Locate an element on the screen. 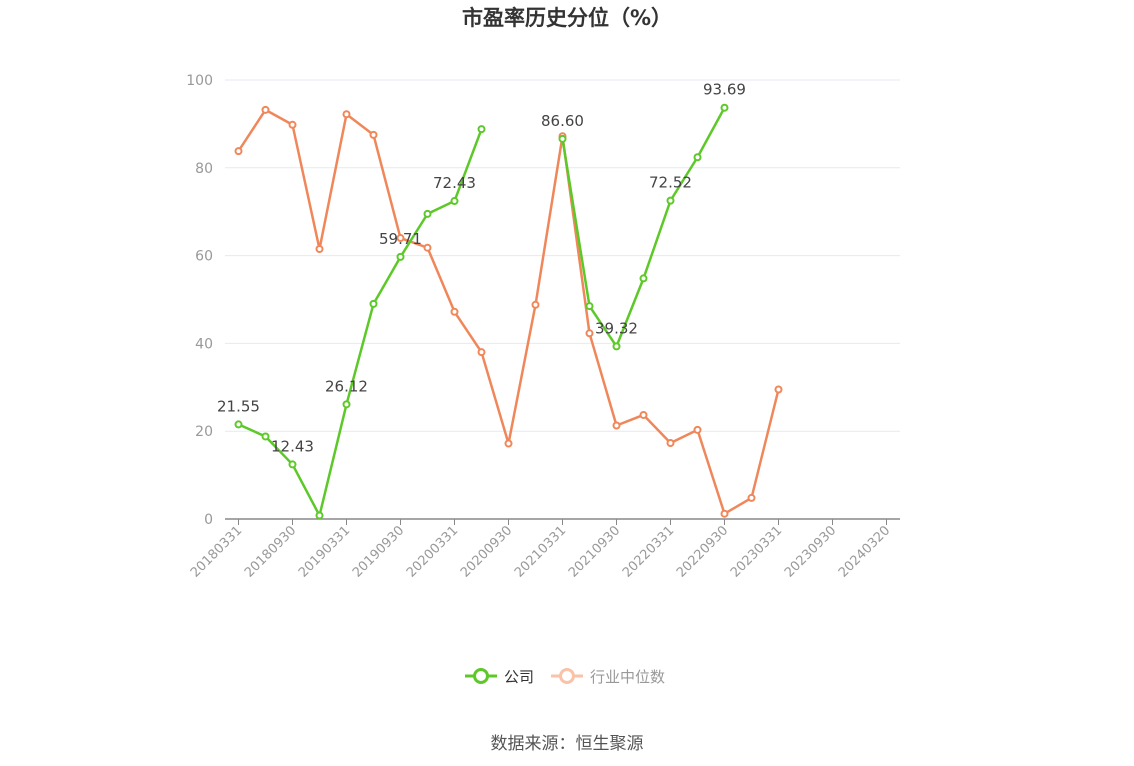 This screenshot has height=766, width=1134. data-label: 59.71 is located at coordinates (400, 239).